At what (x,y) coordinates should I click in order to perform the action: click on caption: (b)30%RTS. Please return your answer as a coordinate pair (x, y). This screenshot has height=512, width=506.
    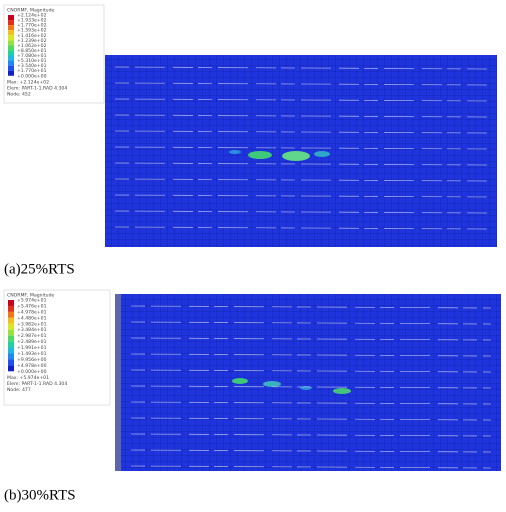
    Looking at the image, I should click on (40, 495).